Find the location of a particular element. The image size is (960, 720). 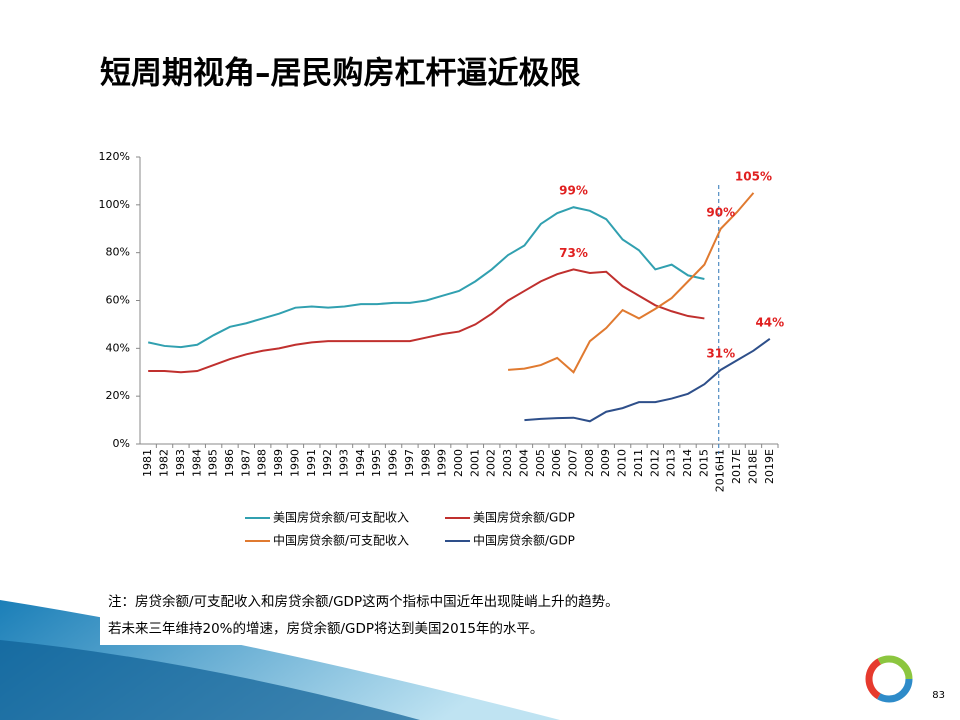

x-tick-label: 2016H1 is located at coordinates (720, 470).